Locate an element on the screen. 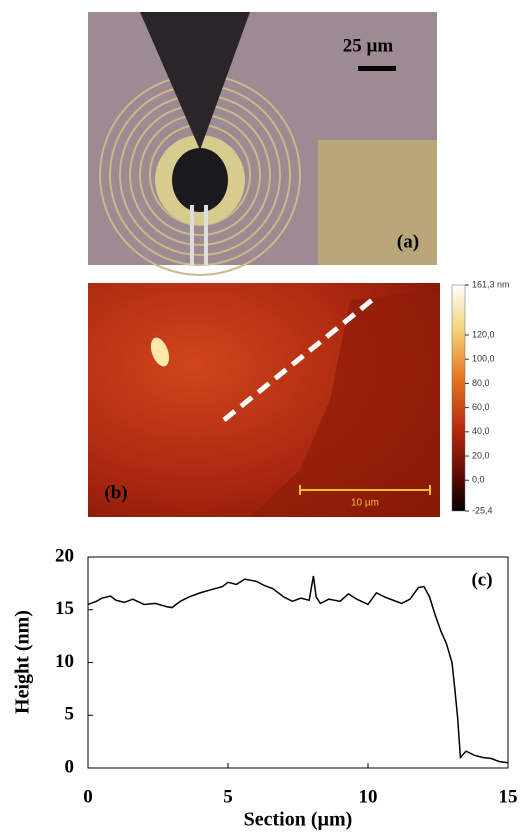  y-tick-label: 0 is located at coordinates (70, 766).